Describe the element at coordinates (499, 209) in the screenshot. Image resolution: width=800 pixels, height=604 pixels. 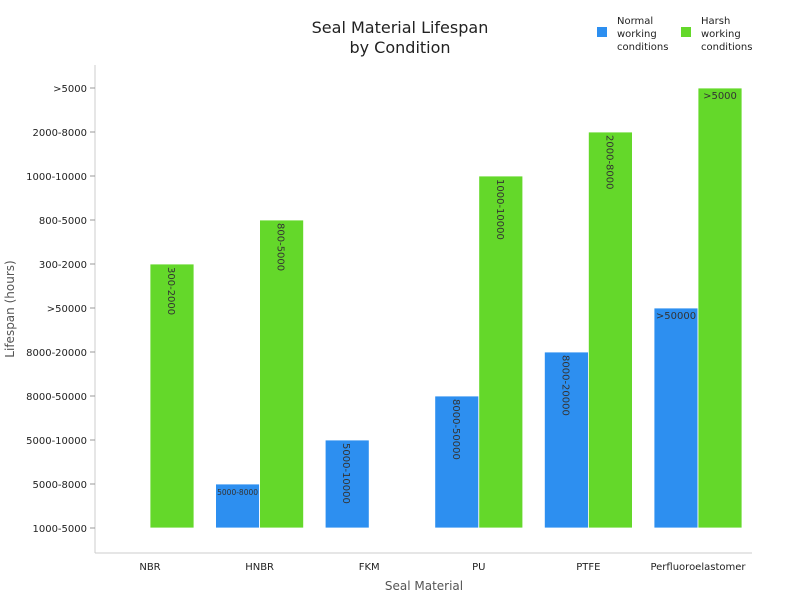
I see `bar-data-label: 1000-10000` at that location.